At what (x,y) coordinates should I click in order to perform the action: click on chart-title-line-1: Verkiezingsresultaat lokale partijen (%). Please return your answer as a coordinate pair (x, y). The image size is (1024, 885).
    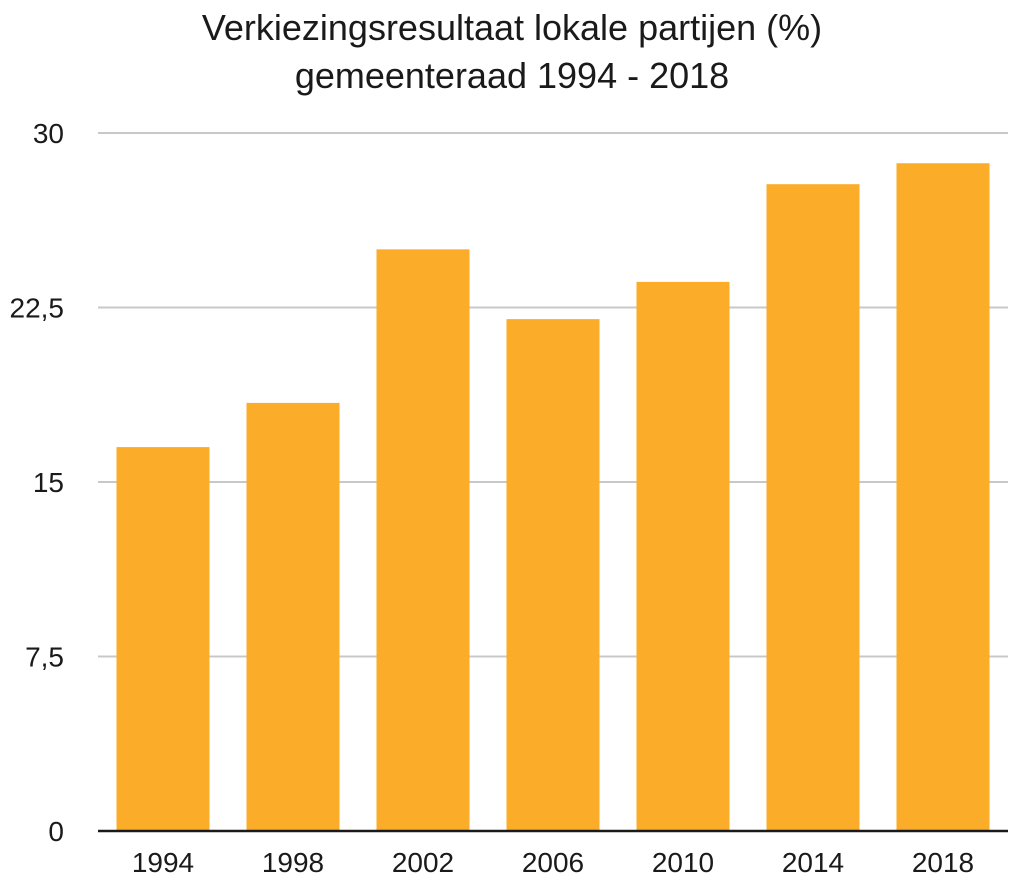
    Looking at the image, I should click on (512, 27).